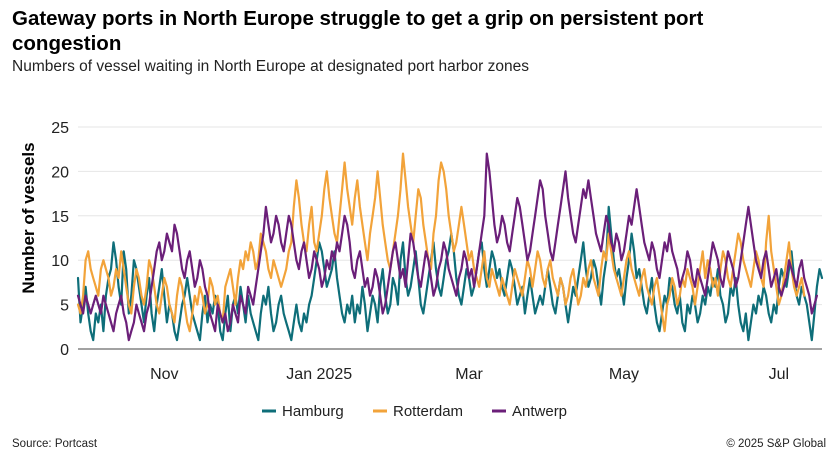  Describe the element at coordinates (539, 411) in the screenshot. I see `legend-label-antwerp: Antwerp` at that location.